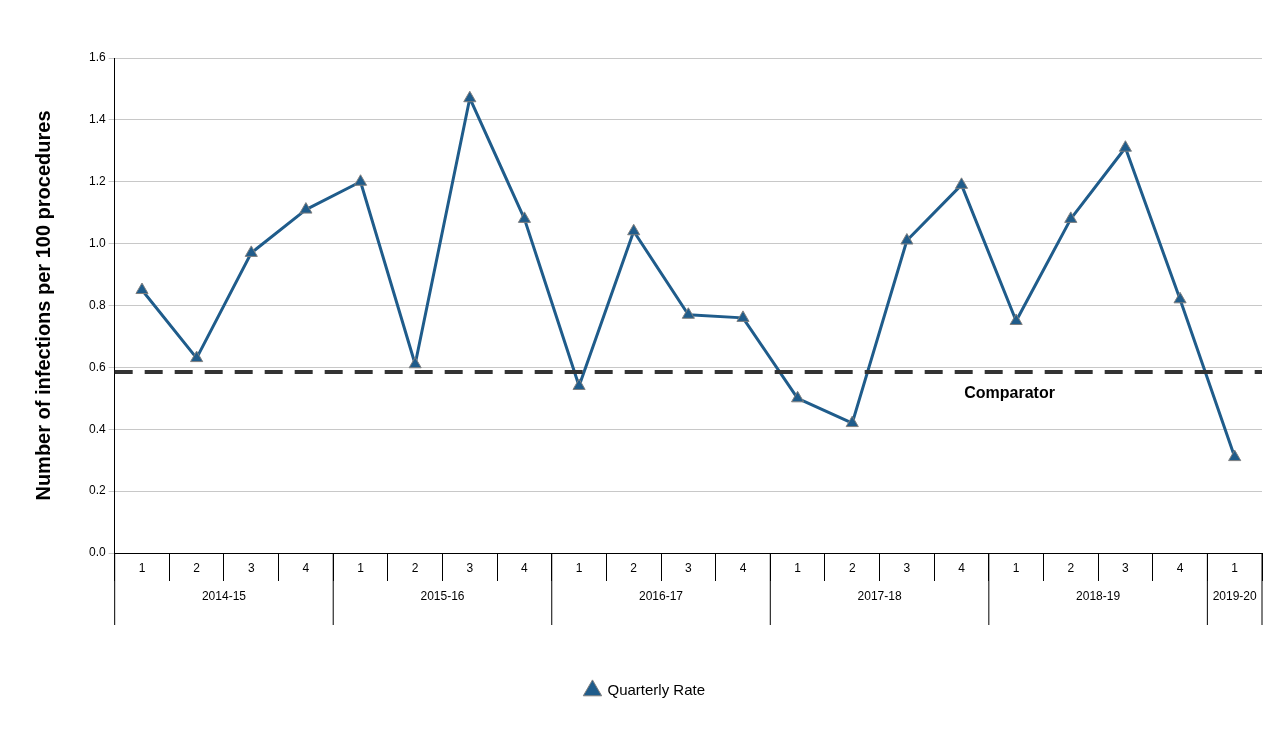 The height and width of the screenshot is (729, 1280). I want to click on text: 2019-20, so click(1235, 596).